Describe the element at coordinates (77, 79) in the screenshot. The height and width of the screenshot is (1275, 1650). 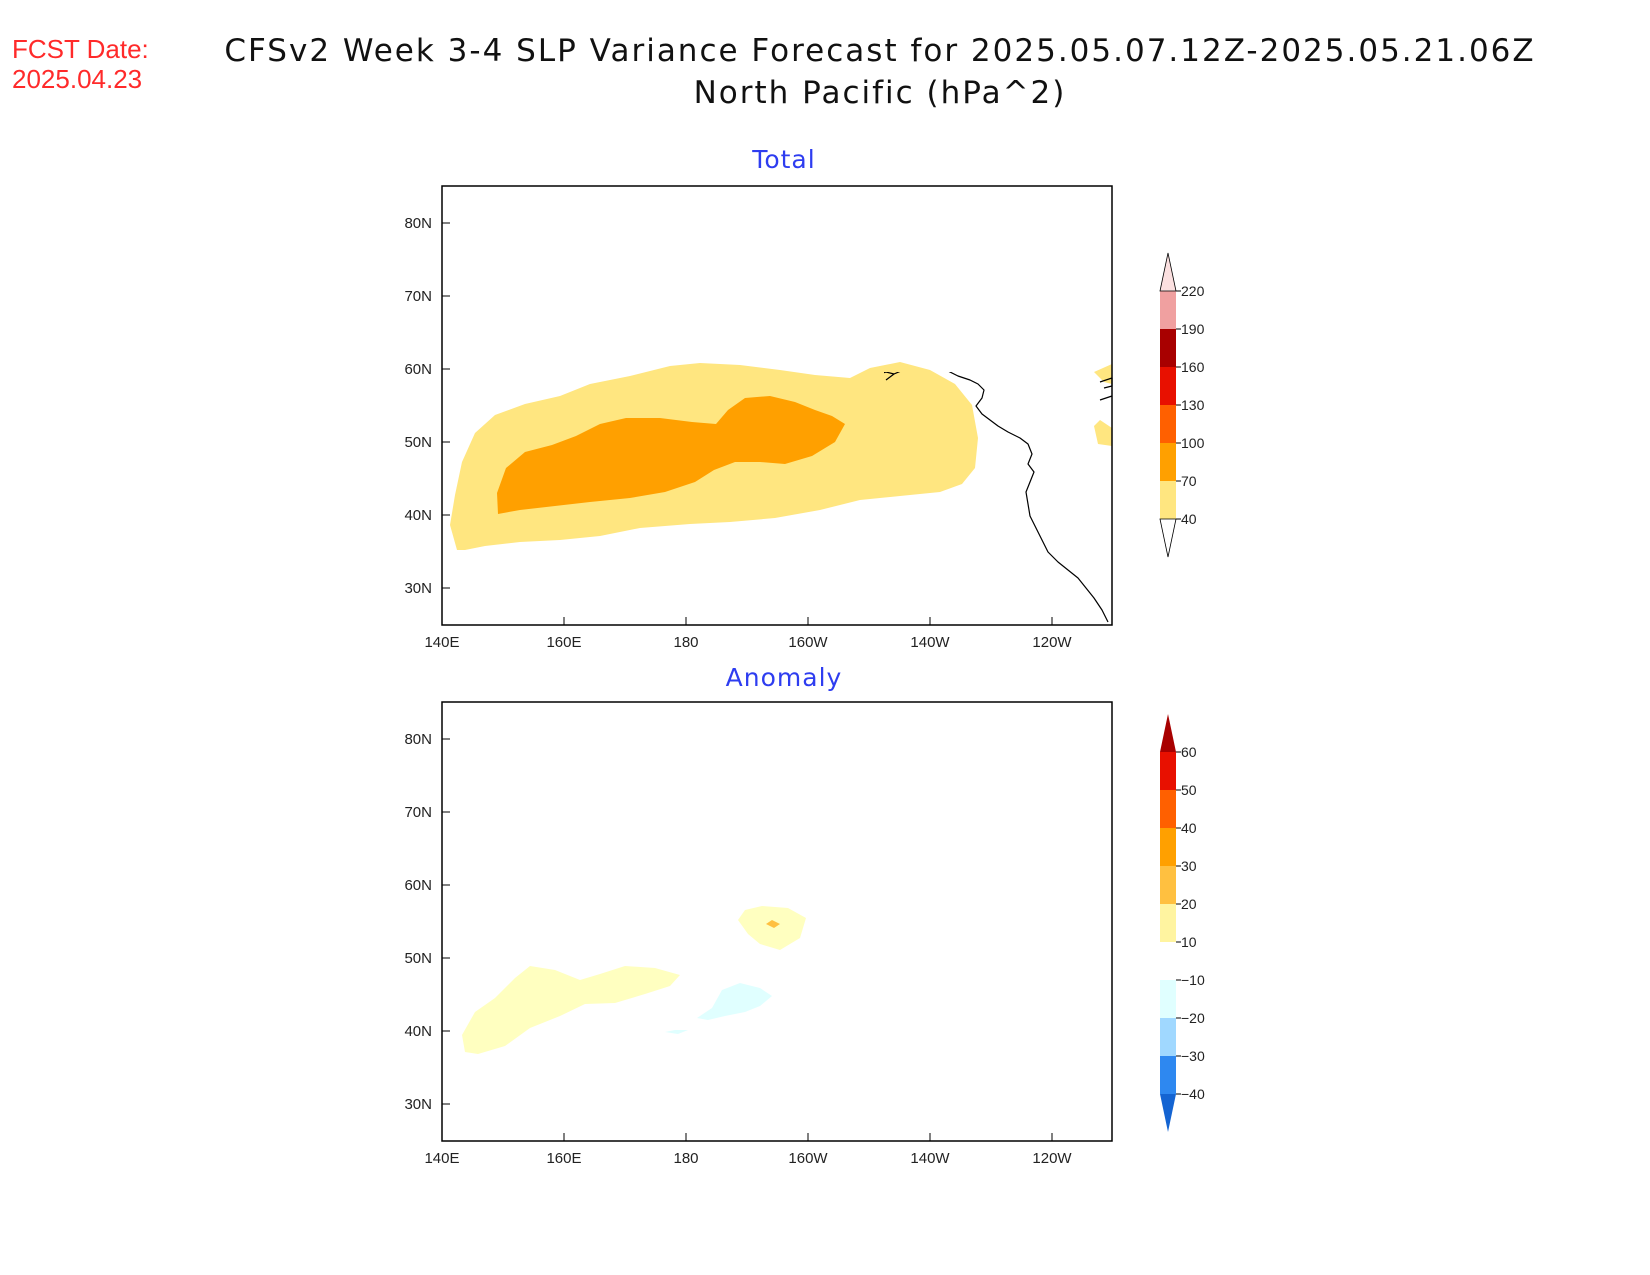
I see `fcst-date-value: 2025.04.23` at that location.